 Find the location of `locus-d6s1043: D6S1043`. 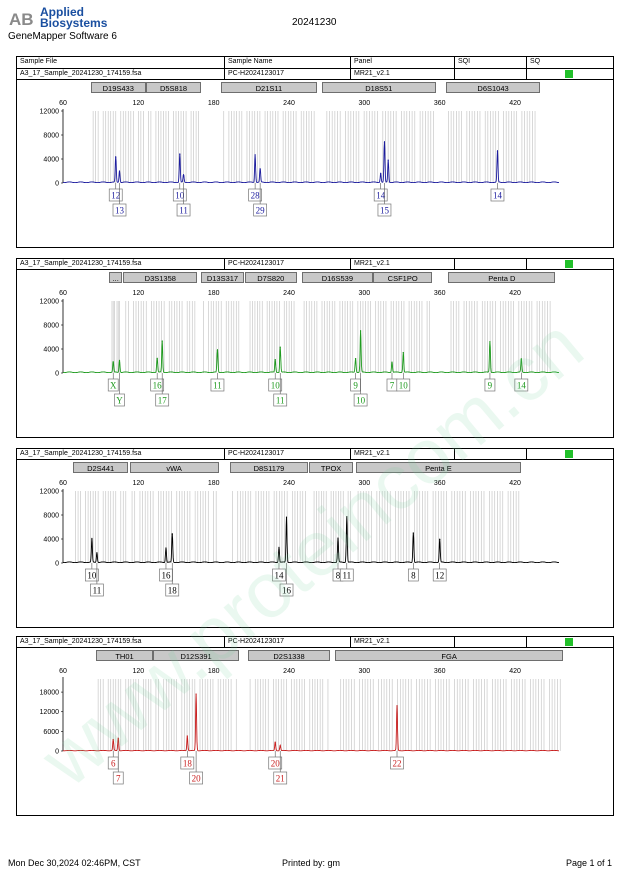

locus-d6s1043: D6S1043 is located at coordinates (493, 87).